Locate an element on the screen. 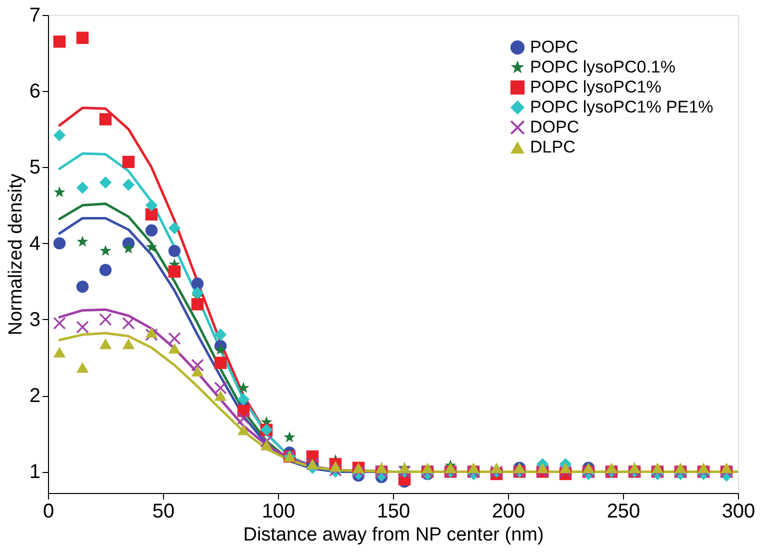 This screenshot has width=771, height=554. y-tick-label: 5 is located at coordinates (34, 167).